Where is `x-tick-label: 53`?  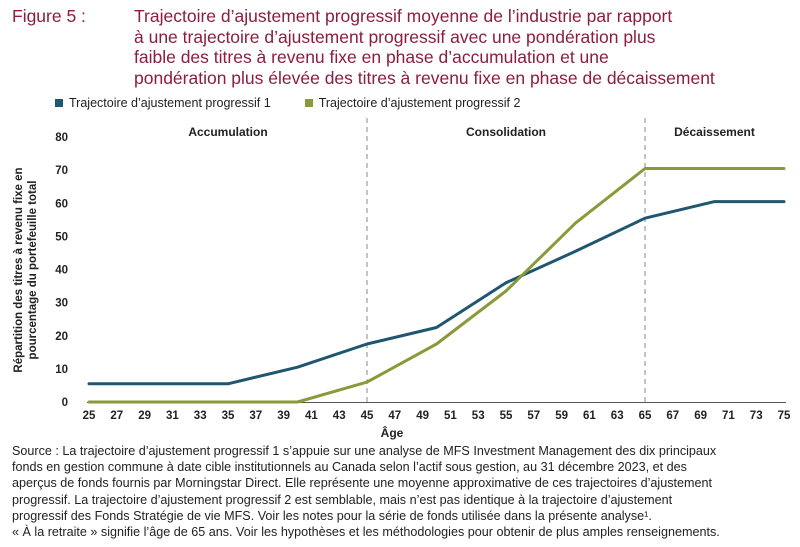
x-tick-label: 53 is located at coordinates (478, 416).